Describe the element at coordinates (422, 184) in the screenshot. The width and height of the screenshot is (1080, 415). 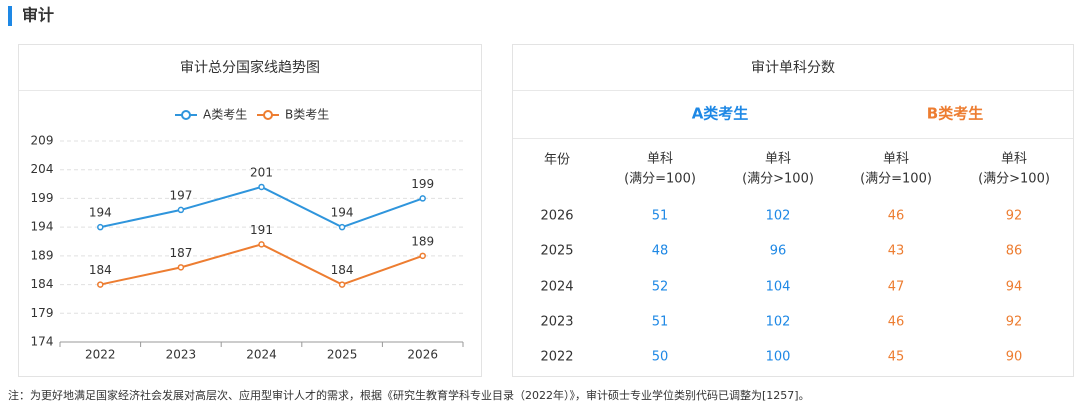
I see `data-label: 199` at that location.